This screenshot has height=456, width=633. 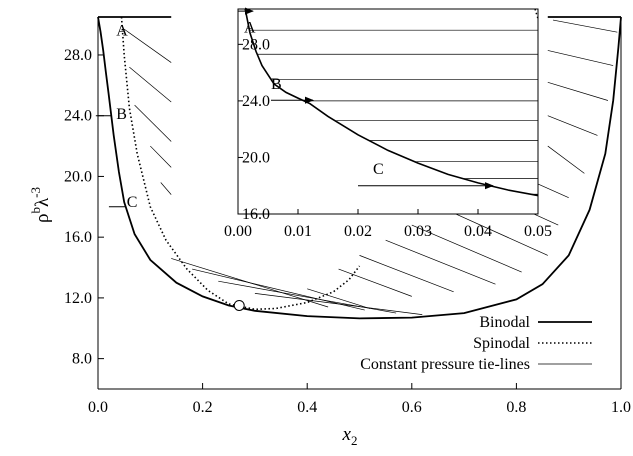 What do you see at coordinates (412, 407) in the screenshot?
I see `x-tick-label: 0.6` at bounding box center [412, 407].